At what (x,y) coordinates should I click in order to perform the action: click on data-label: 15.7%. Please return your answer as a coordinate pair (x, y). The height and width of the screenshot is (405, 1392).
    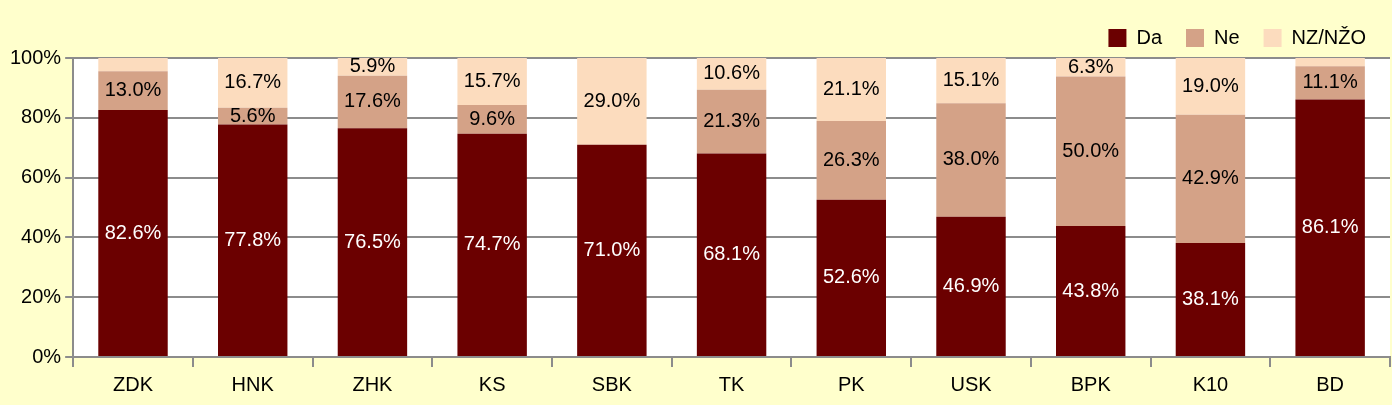
    Looking at the image, I should click on (492, 79).